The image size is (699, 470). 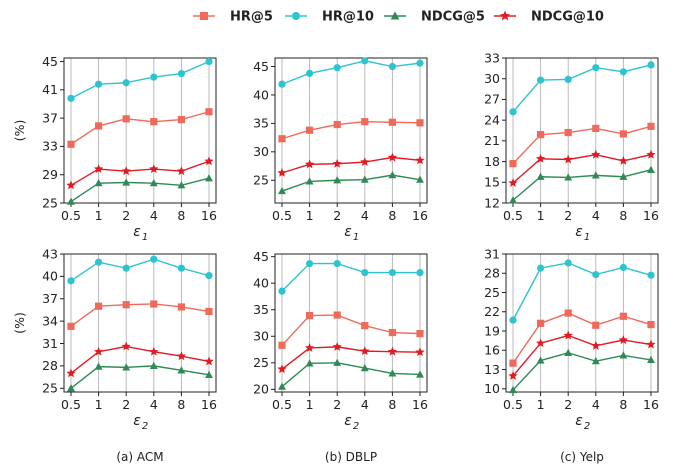 I want to click on y-tick-label: 31, so click(x=492, y=253).